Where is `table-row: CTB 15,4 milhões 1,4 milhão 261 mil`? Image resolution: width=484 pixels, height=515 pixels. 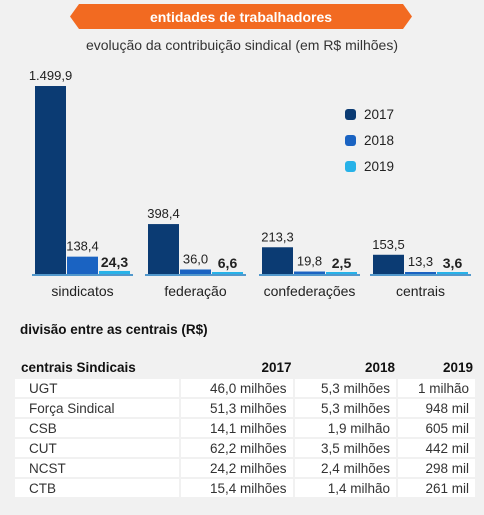 table-row: CTB 15,4 milhões 1,4 milhão 261 mil is located at coordinates (245, 487).